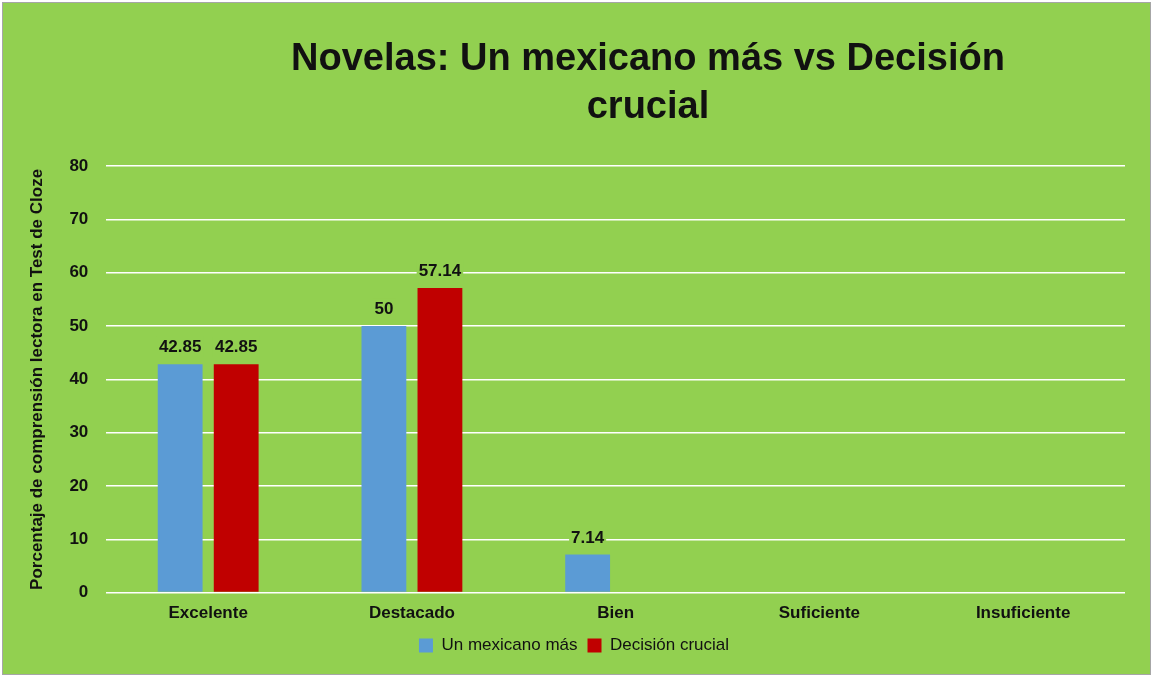  What do you see at coordinates (208, 613) in the screenshot?
I see `x-tick-label: Excelente` at bounding box center [208, 613].